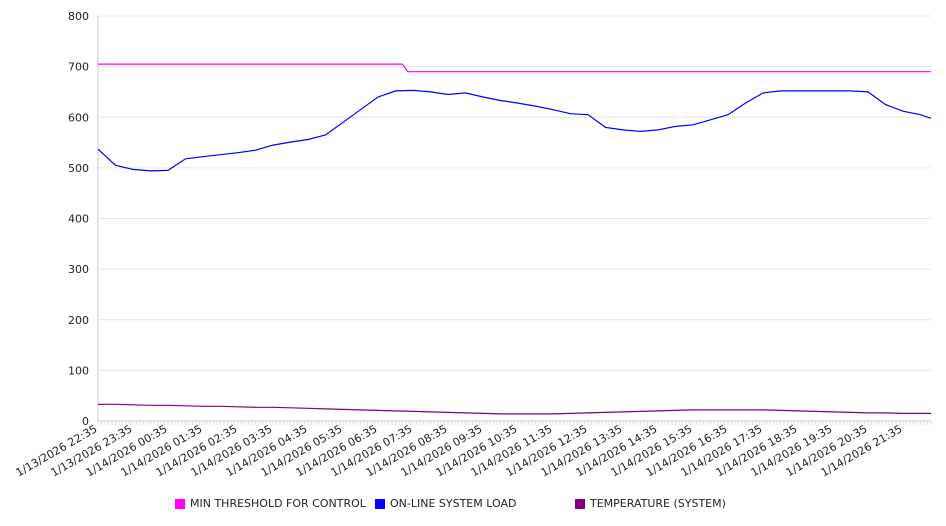 This screenshot has width=946, height=526. Describe the element at coordinates (78, 219) in the screenshot. I see `y-tick-label: 400` at that location.